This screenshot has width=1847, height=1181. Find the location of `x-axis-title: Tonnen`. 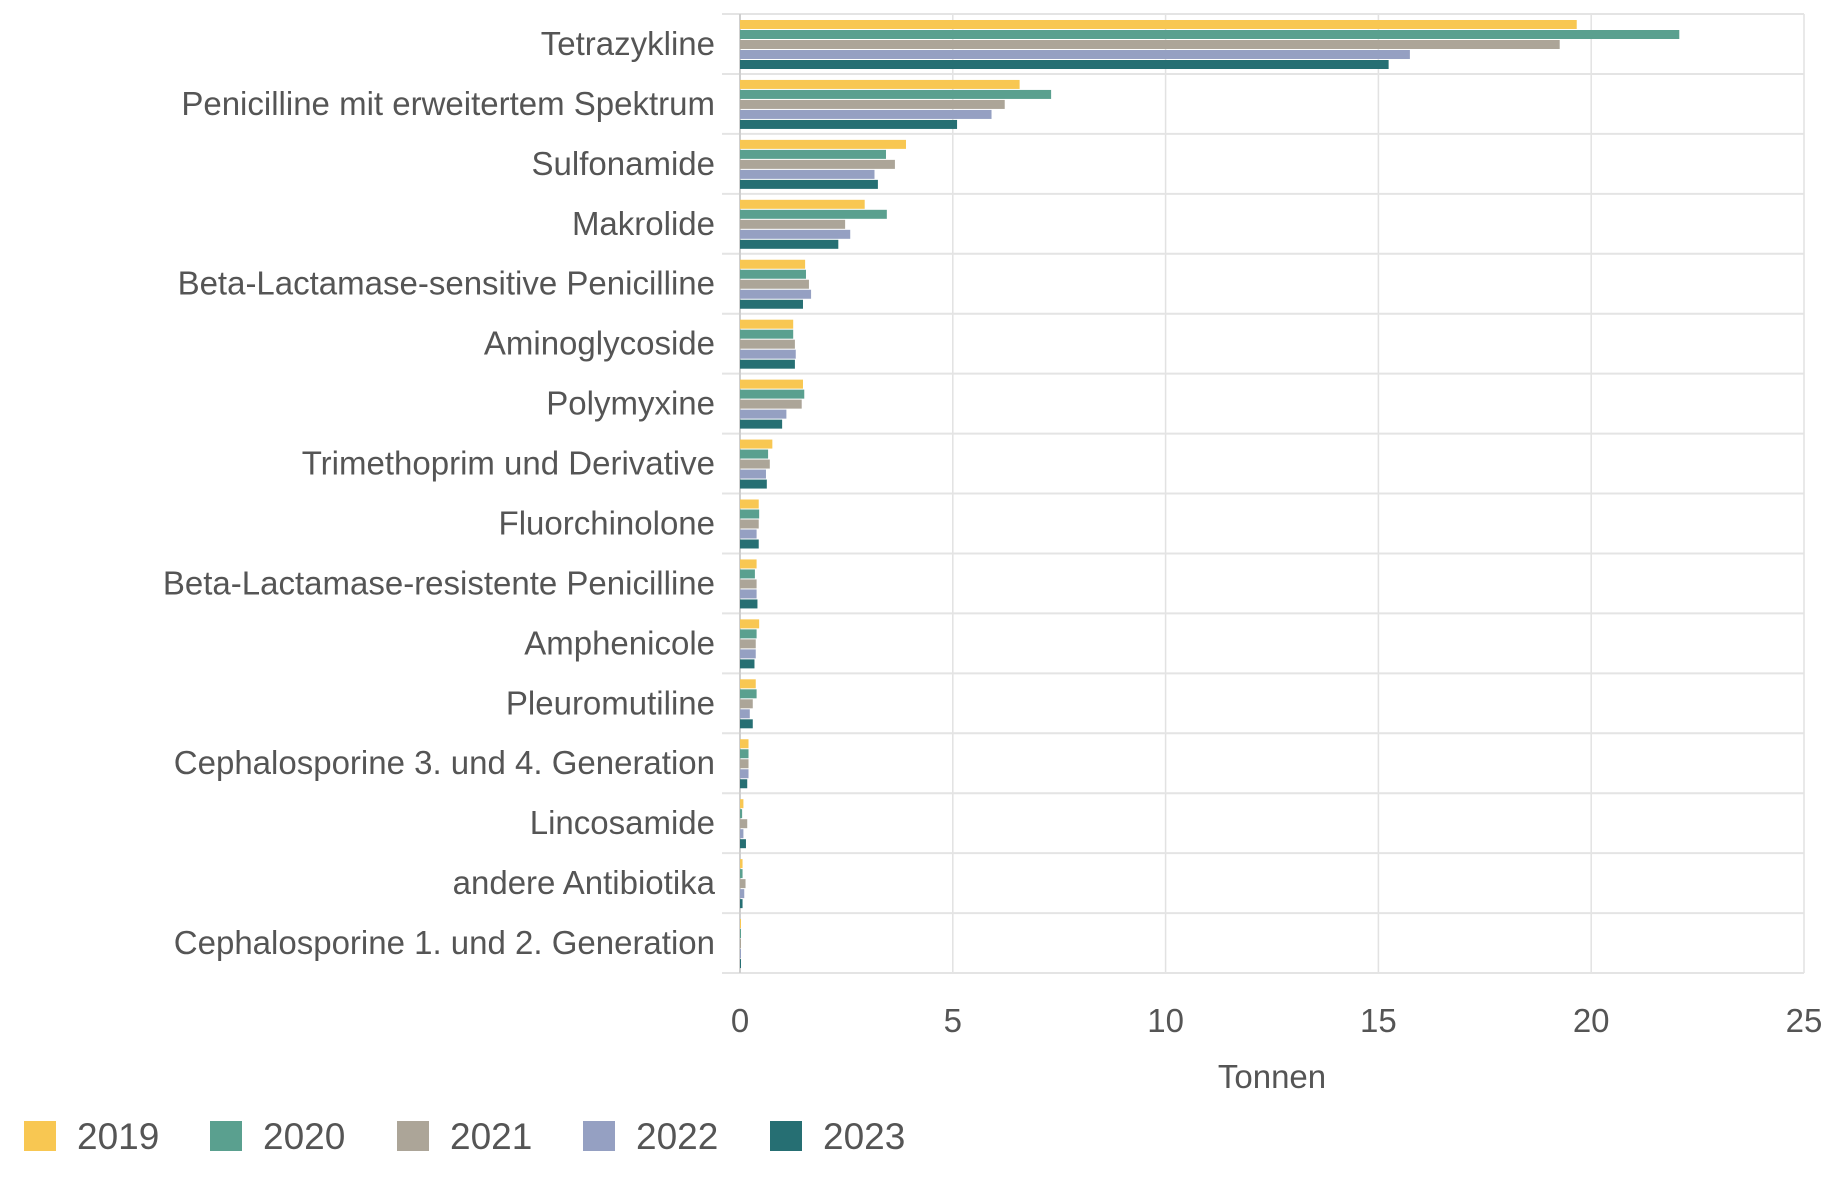

x-axis-title: Tonnen is located at coordinates (1272, 1076).